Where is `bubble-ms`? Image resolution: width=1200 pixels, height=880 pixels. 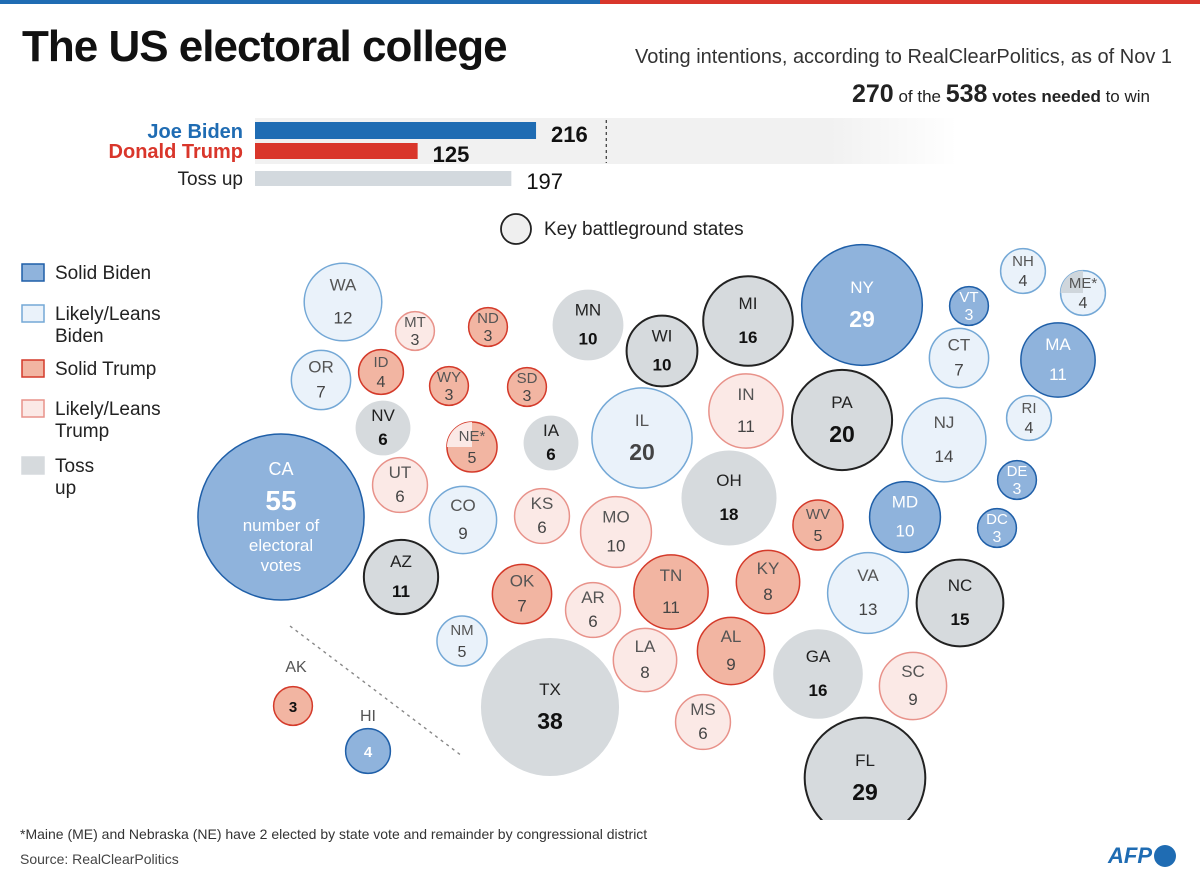
bubble-ms is located at coordinates (703, 722).